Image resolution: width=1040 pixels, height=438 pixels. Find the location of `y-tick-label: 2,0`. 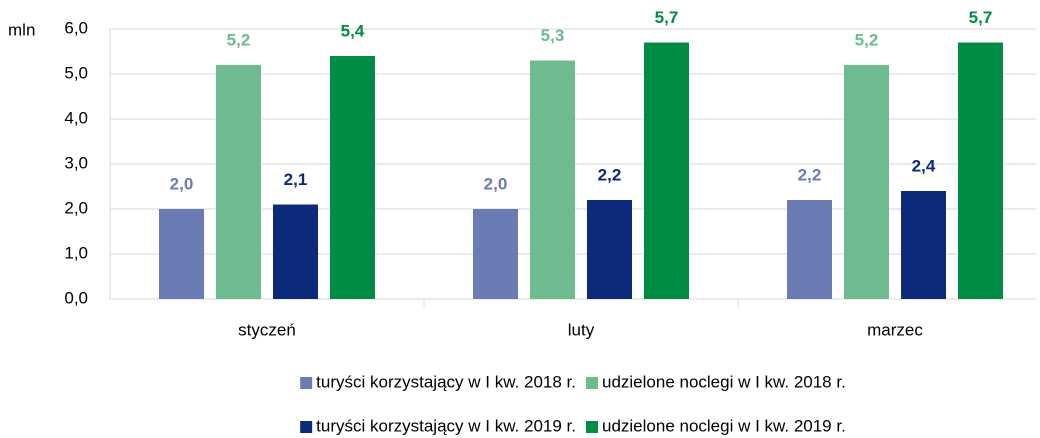

y-tick-label: 2,0 is located at coordinates (76, 207).